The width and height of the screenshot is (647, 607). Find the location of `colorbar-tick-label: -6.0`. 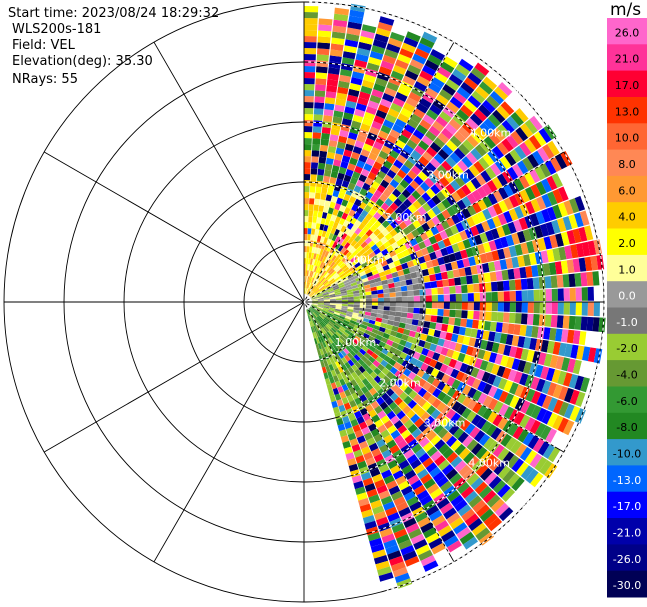

colorbar-tick-label: -6.0 is located at coordinates (626, 401).